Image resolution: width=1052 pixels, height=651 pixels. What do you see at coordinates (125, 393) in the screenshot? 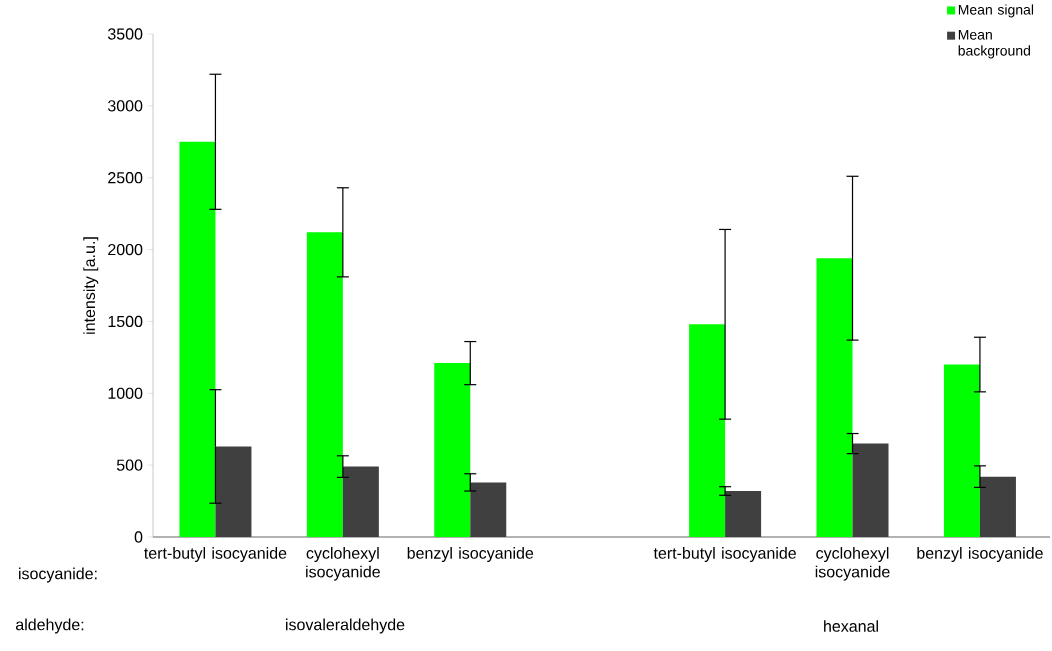
I see `y-tick-label: 1000` at bounding box center [125, 393].